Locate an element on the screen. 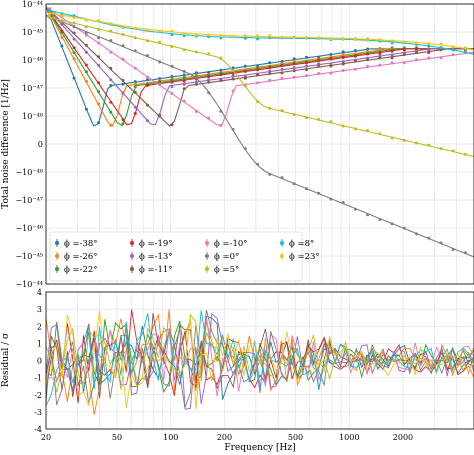  legend-label: ϕ =5° is located at coordinates (226, 270).